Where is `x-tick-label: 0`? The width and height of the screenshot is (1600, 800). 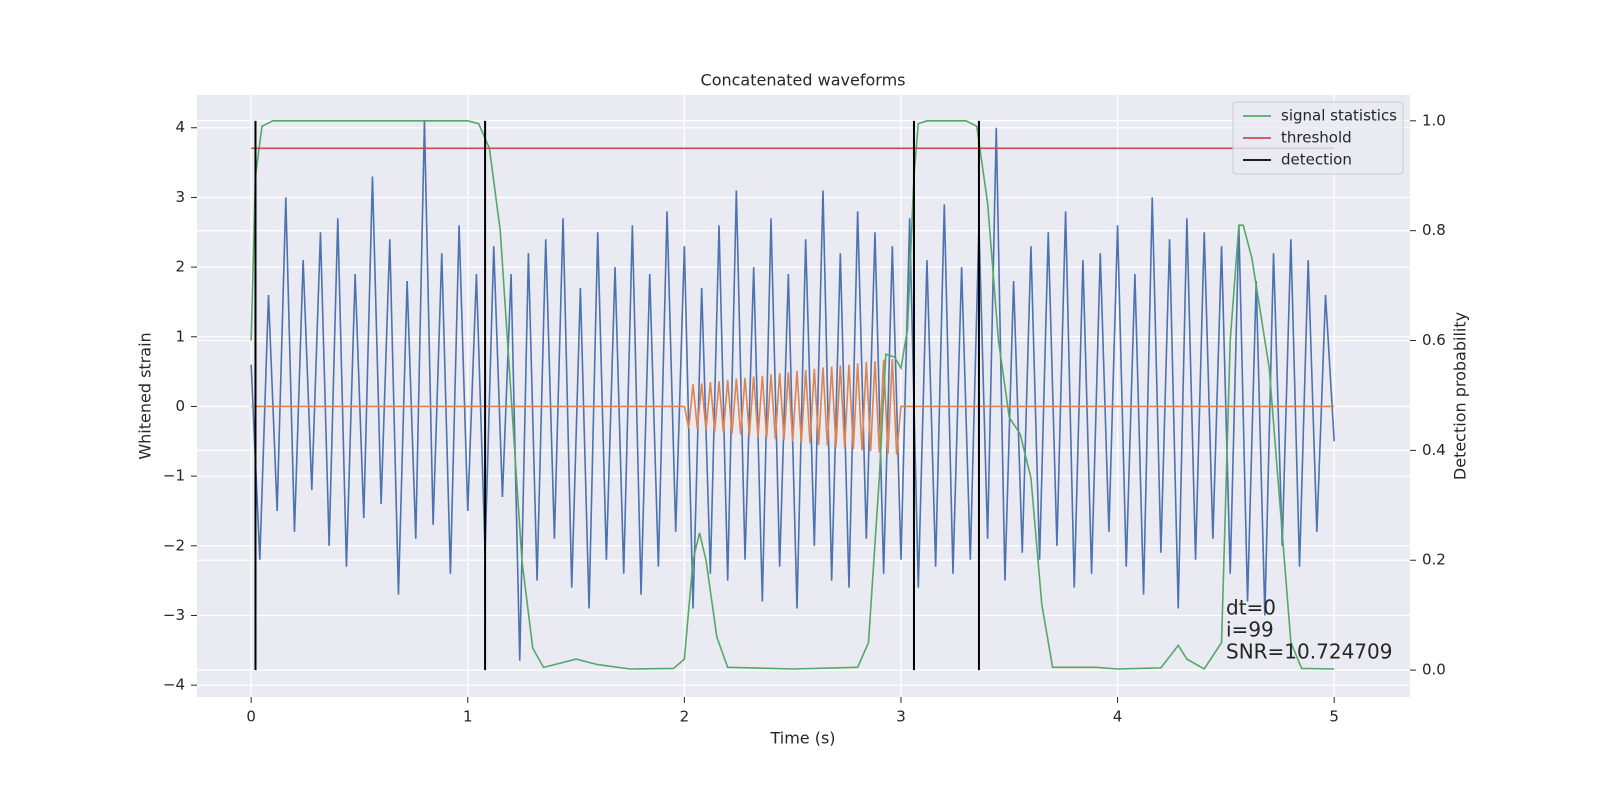
x-tick-label: 0 is located at coordinates (251, 717).